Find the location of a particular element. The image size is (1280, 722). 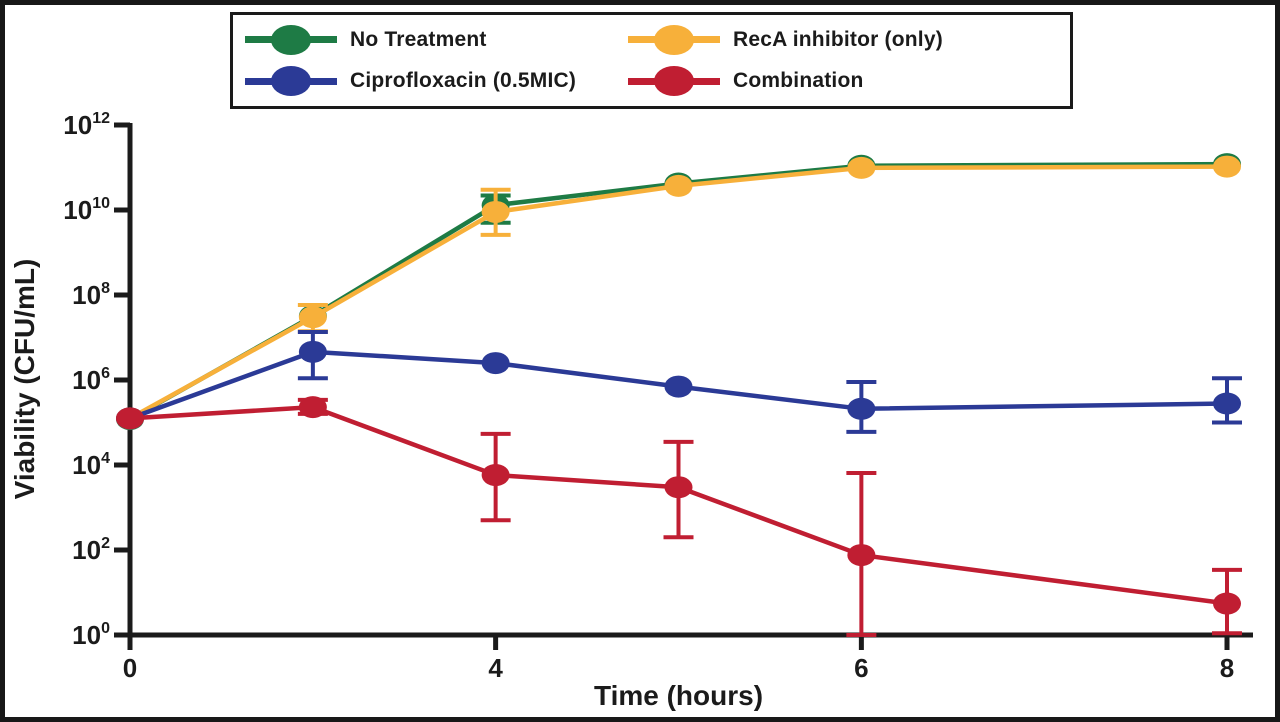

data-point-combination-t0 is located at coordinates (130, 418).